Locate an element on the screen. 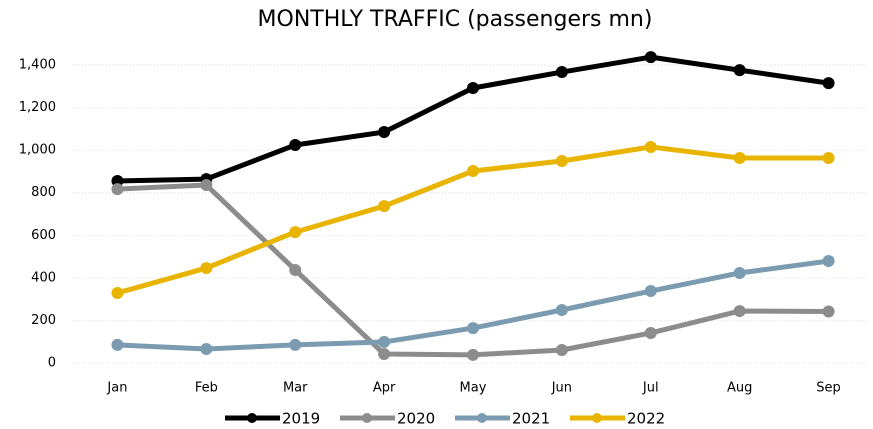  chart-title: MONTHLY TRAFFIC (passengers mn) is located at coordinates (455, 19).